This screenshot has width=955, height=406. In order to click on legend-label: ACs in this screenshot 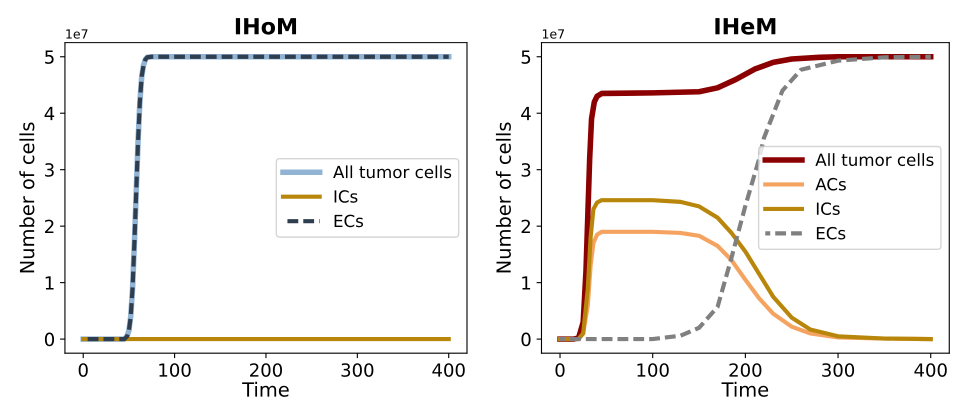, I will do `click(830, 184)`.